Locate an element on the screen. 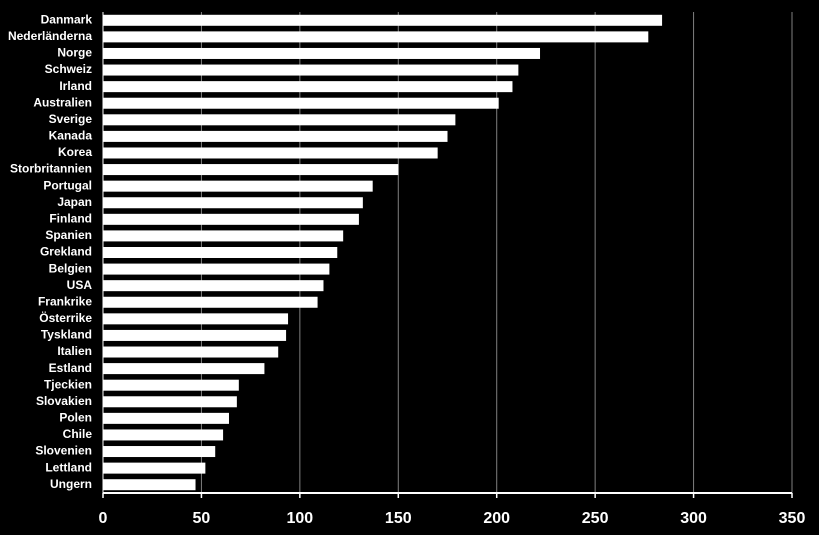 This screenshot has width=819, height=535. y-tick-label: Chile is located at coordinates (78, 434).